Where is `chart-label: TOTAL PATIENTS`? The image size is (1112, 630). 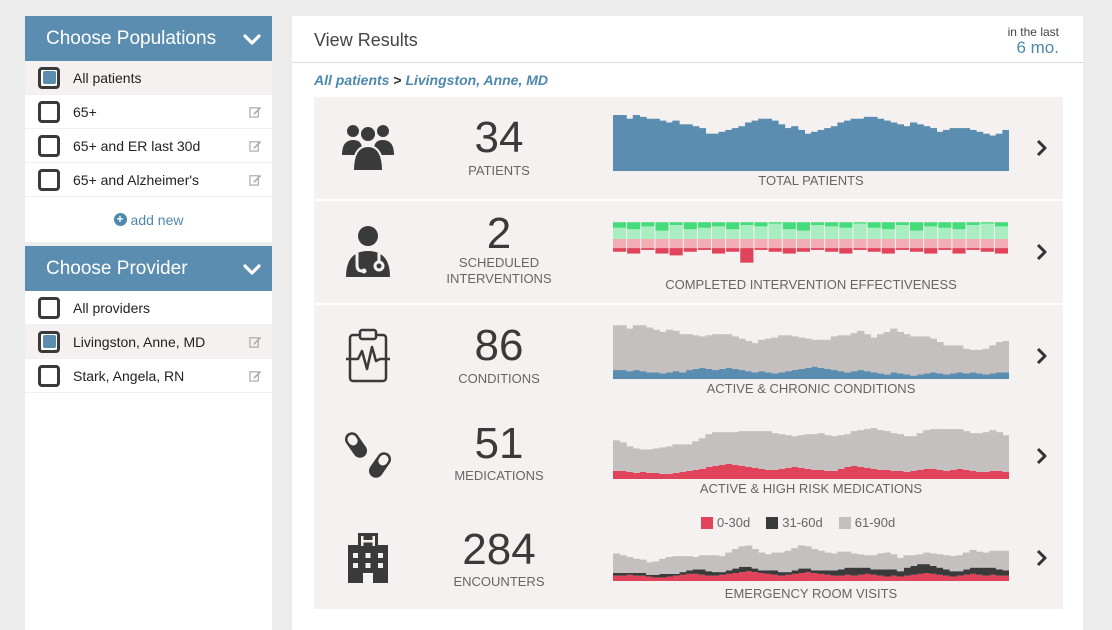 chart-label: TOTAL PATIENTS is located at coordinates (811, 180).